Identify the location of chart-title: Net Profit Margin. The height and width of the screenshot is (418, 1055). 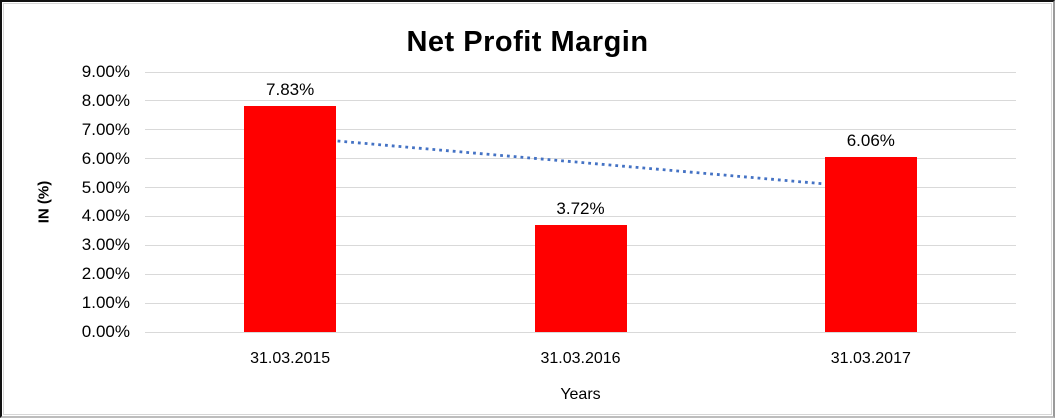
(527, 42).